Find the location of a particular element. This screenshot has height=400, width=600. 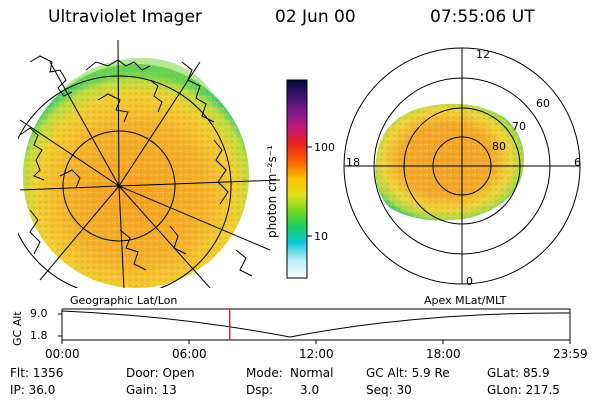

status-mode-value: Normal is located at coordinates (312, 373).